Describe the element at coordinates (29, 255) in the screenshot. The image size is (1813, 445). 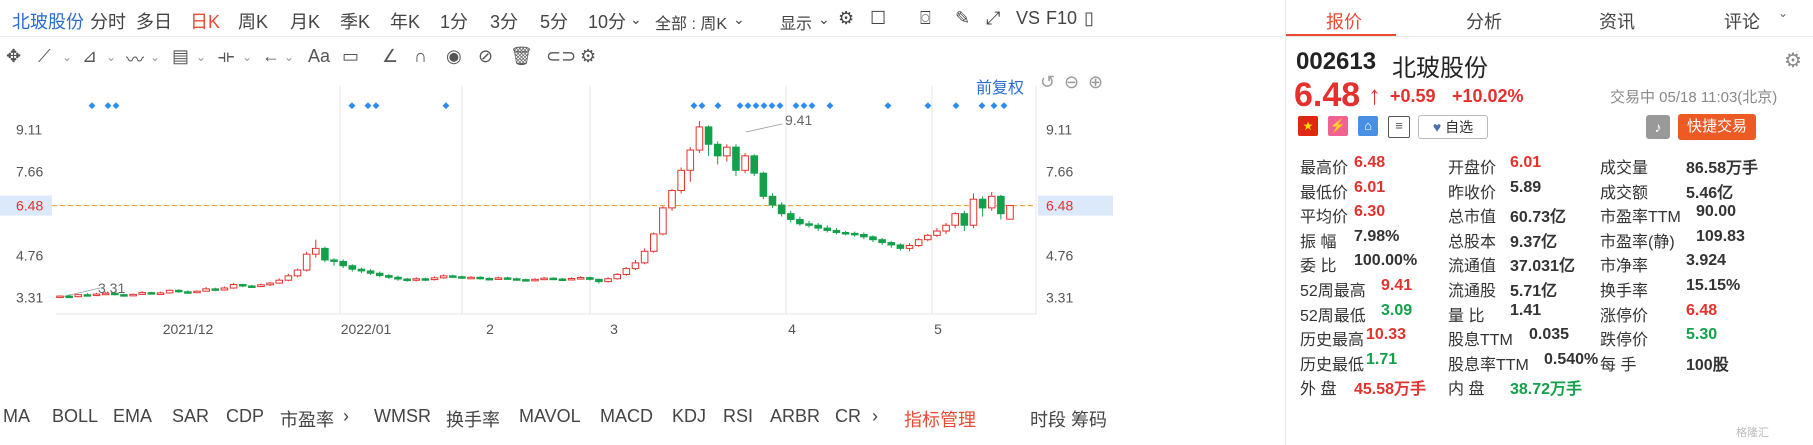
I see `y-tick-label-left: 4.76` at that location.